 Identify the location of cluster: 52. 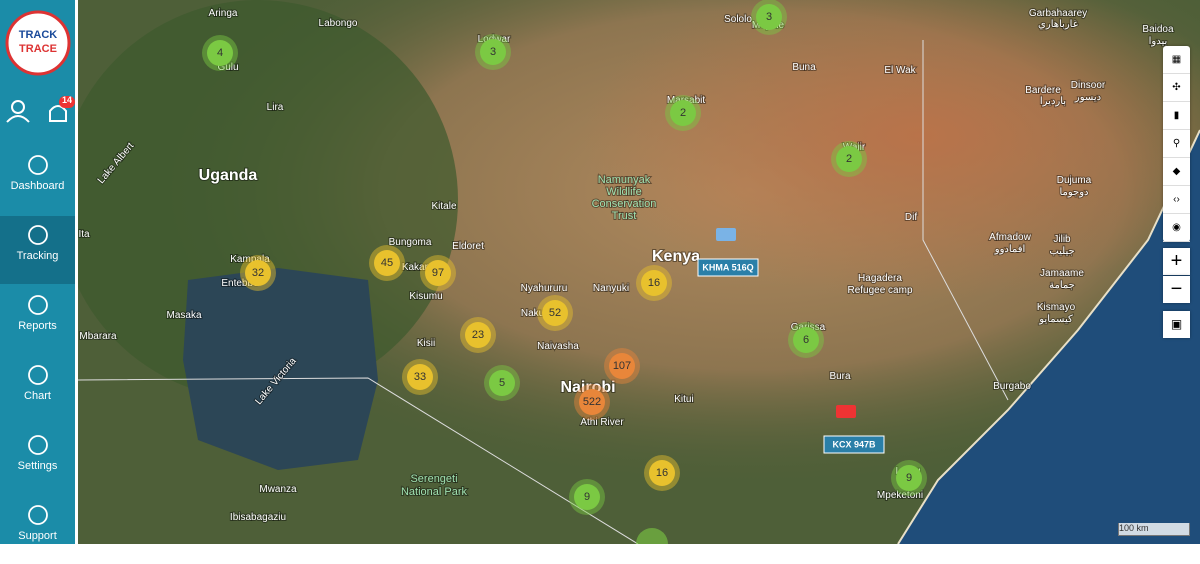
(555, 313).